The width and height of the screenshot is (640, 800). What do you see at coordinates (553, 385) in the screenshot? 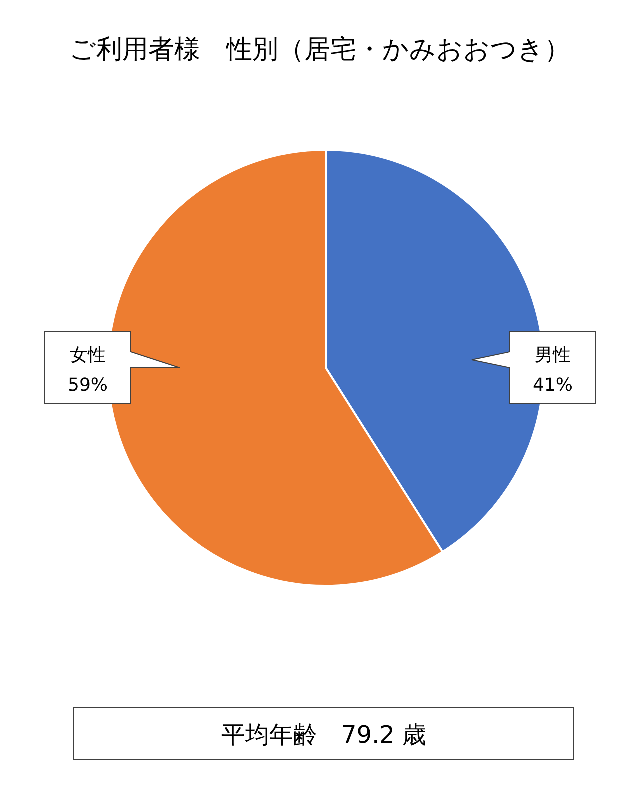
I see `data-label: 41%` at bounding box center [553, 385].